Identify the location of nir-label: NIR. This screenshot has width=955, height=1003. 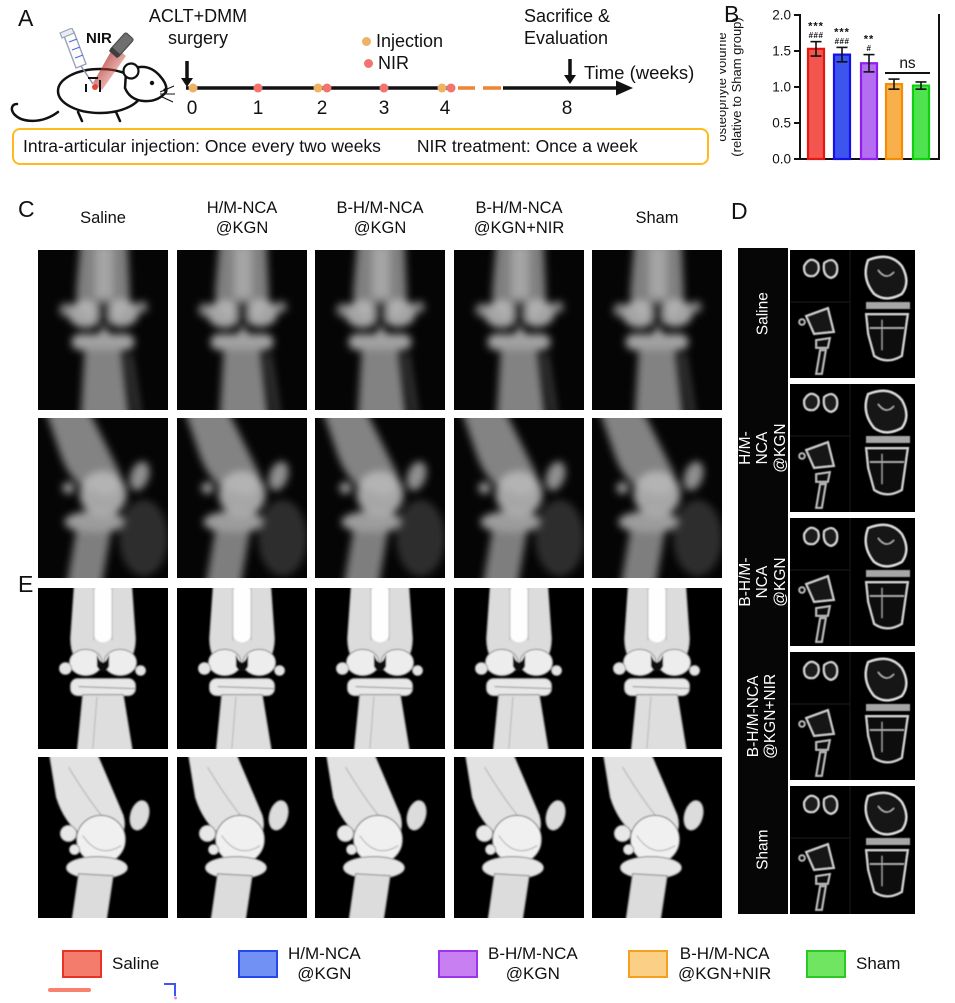
(393, 63).